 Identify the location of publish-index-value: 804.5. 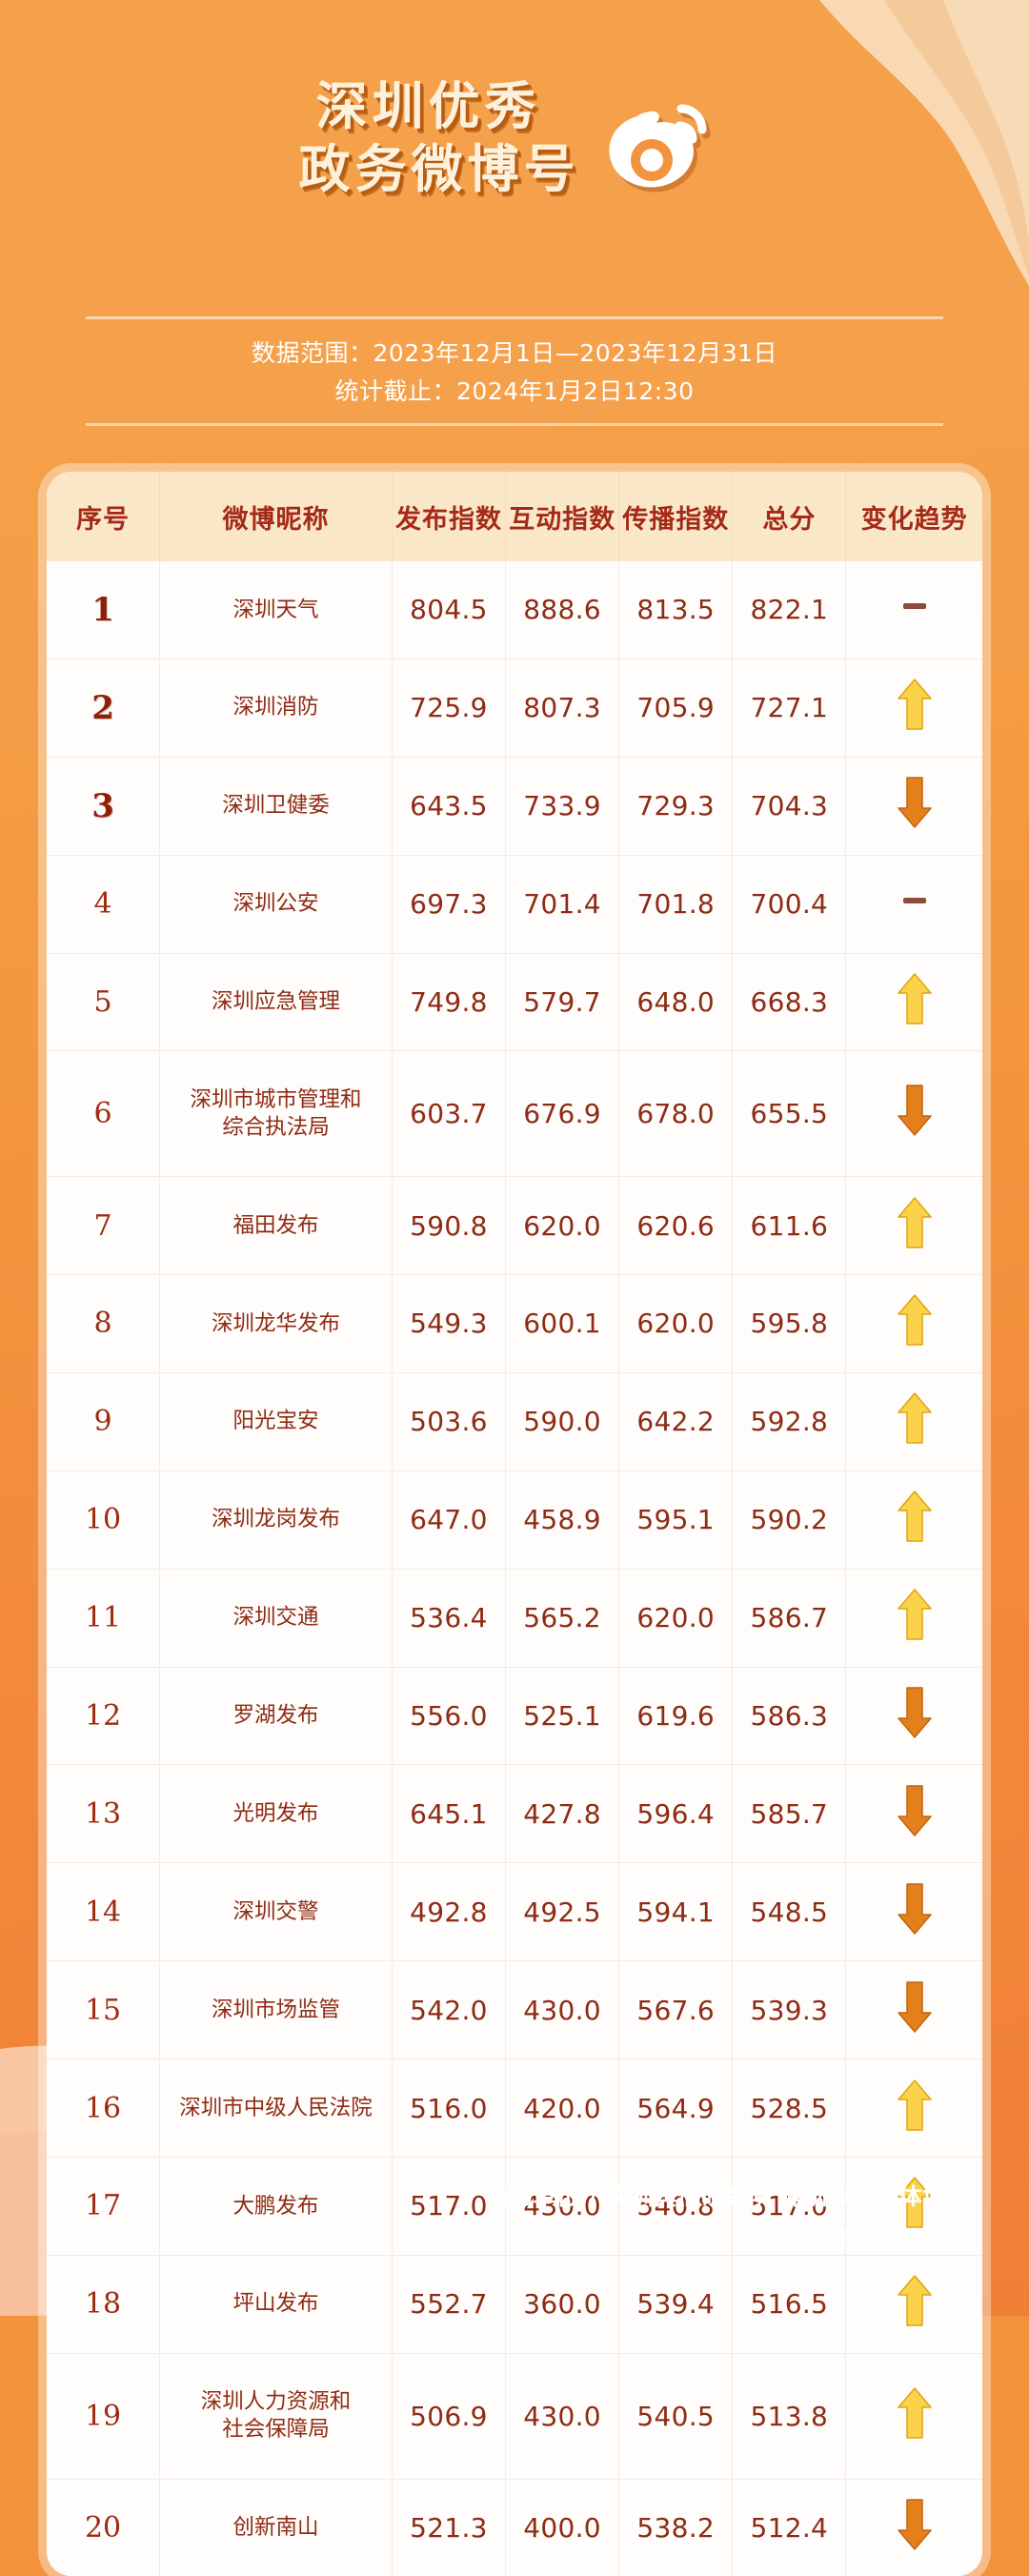
(449, 610).